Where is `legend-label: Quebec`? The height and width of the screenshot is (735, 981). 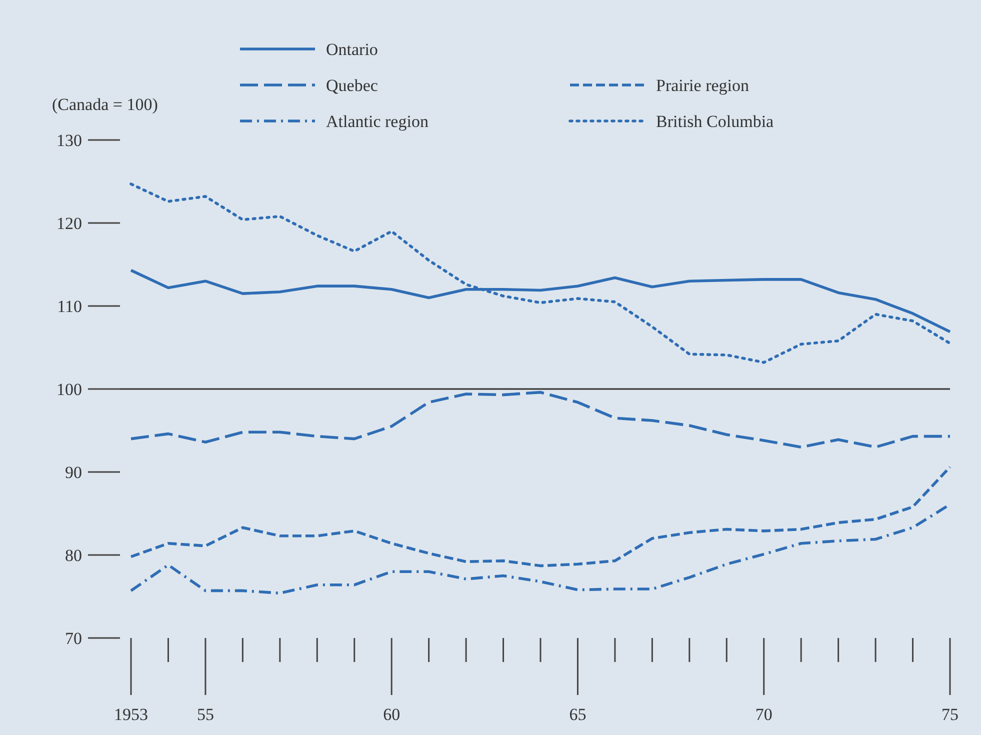 legend-label: Quebec is located at coordinates (352, 85).